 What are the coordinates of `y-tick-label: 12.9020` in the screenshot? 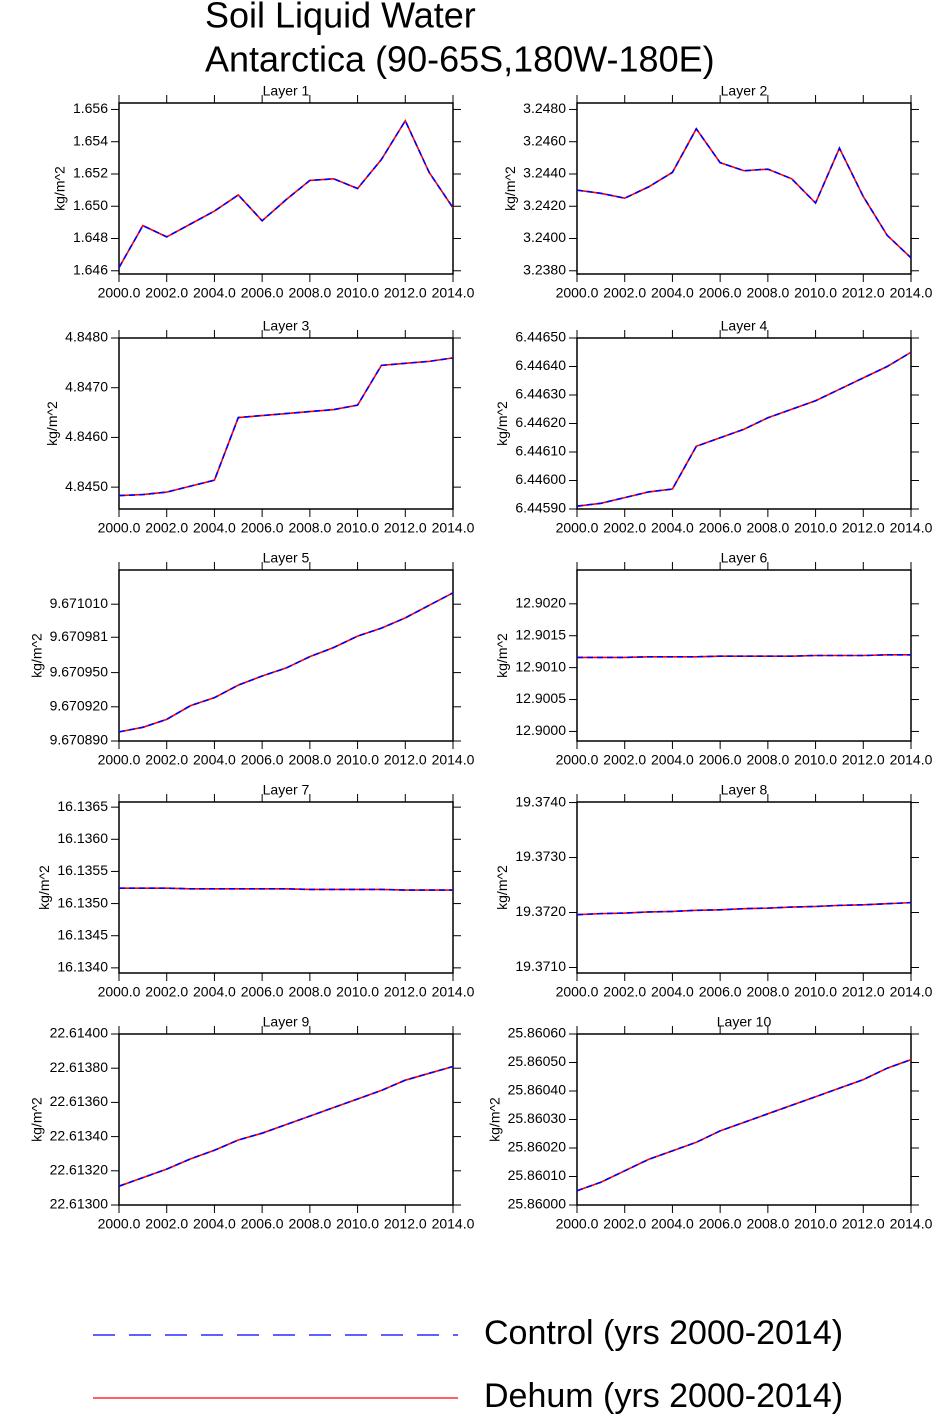 It's located at (540, 603).